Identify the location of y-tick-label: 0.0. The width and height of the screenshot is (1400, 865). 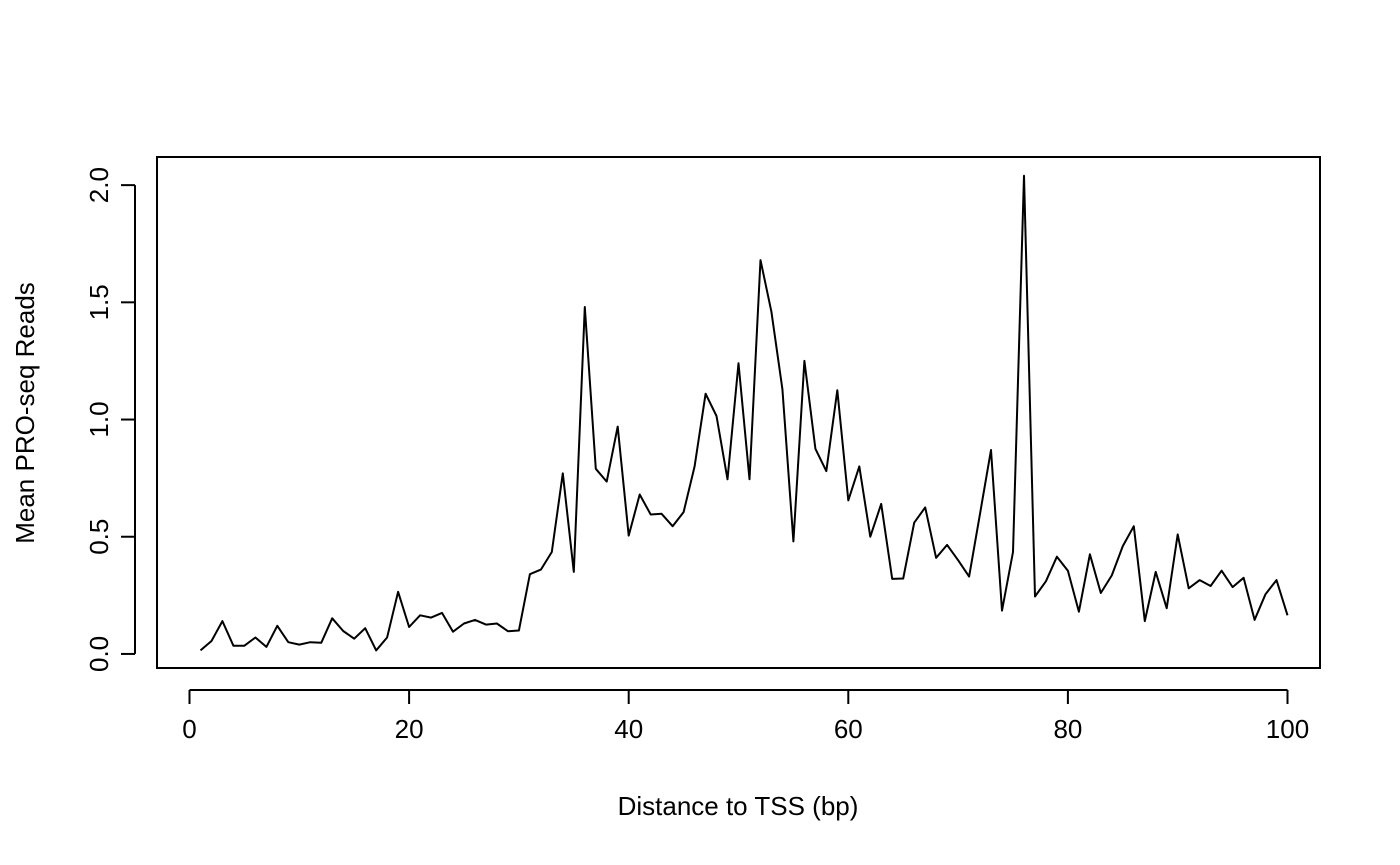
(99, 654).